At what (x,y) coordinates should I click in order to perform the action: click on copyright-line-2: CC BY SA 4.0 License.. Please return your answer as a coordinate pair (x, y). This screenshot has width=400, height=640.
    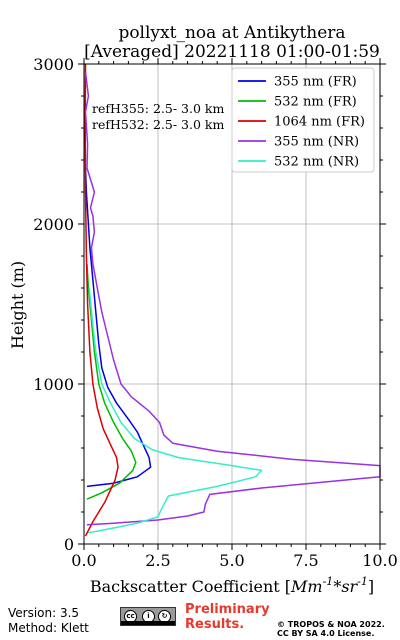
    Looking at the image, I should click on (326, 633).